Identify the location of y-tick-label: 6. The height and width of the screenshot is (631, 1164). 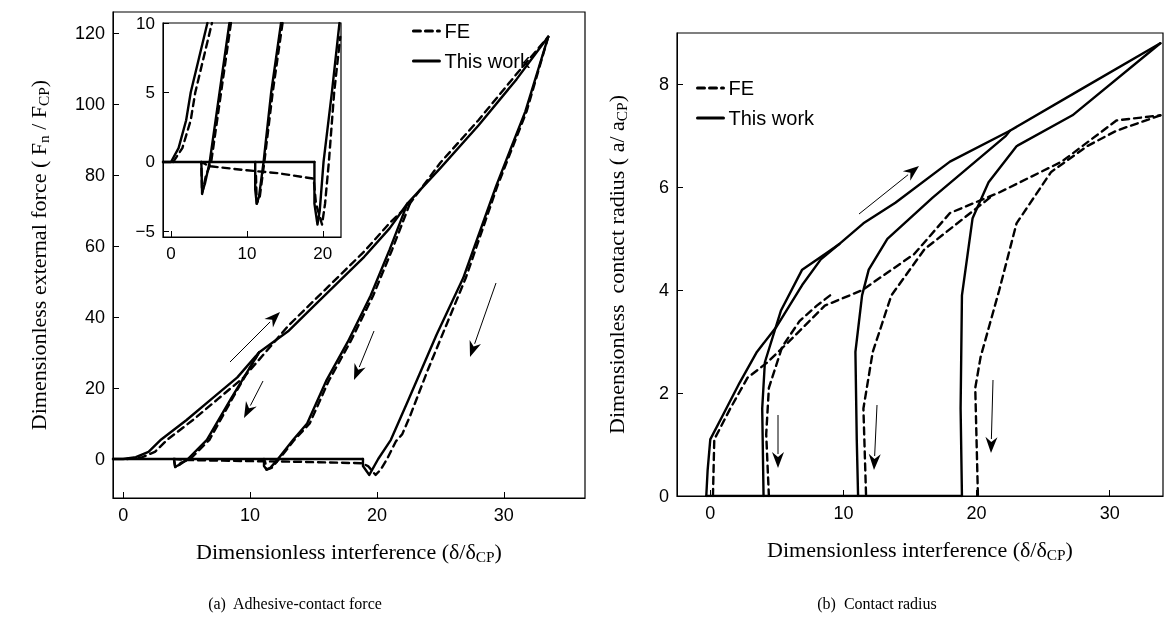
(663, 187).